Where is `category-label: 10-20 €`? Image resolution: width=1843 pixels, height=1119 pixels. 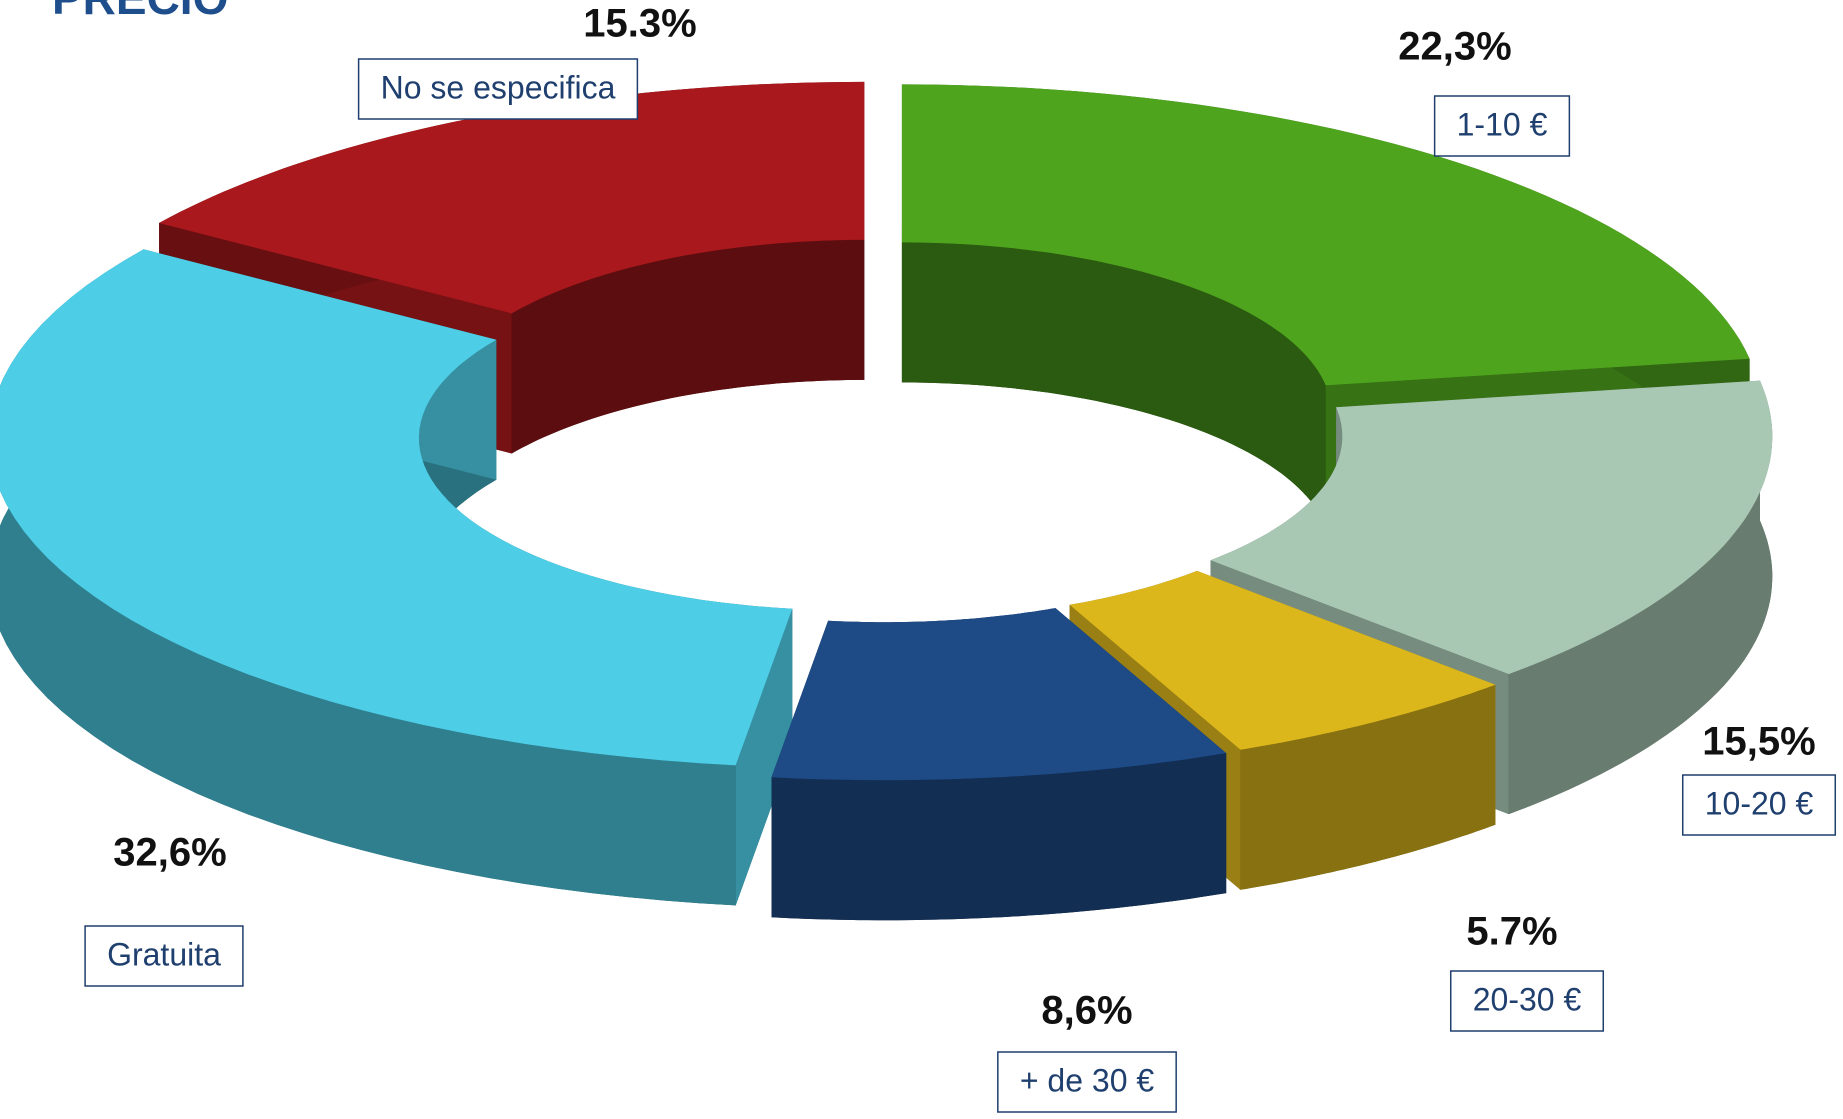
category-label: 10-20 € is located at coordinates (1759, 803).